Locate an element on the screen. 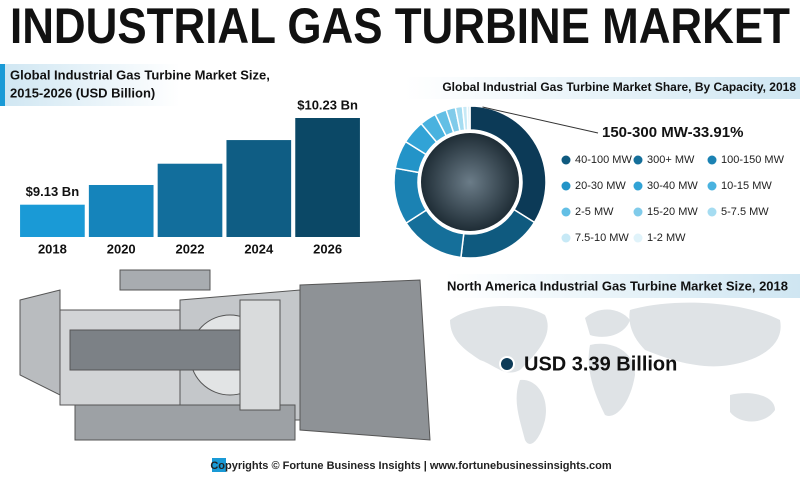 This screenshot has height=480, width=800. pie-slice is located at coordinates (468, 118).